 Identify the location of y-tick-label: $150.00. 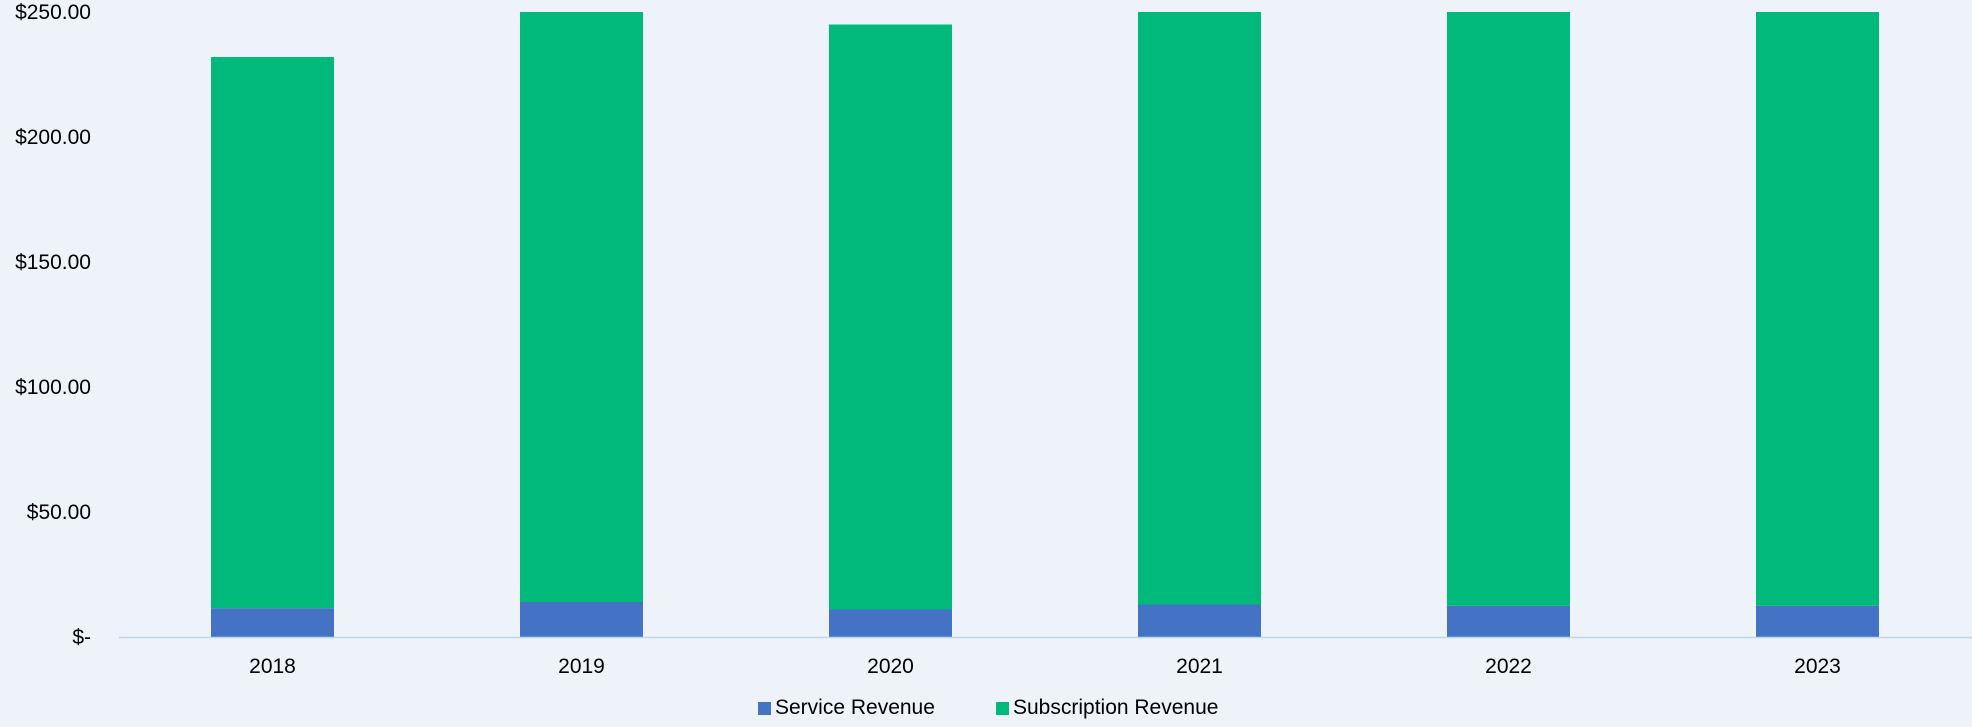
(53, 262).